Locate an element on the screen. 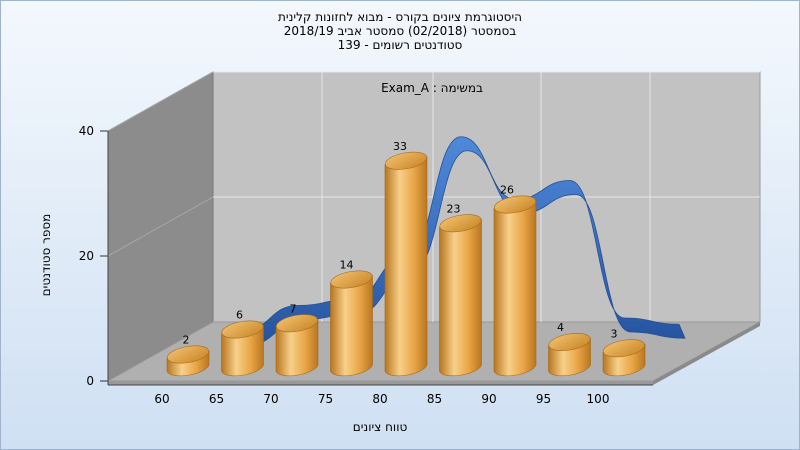  data-label: 6 is located at coordinates (239, 315).